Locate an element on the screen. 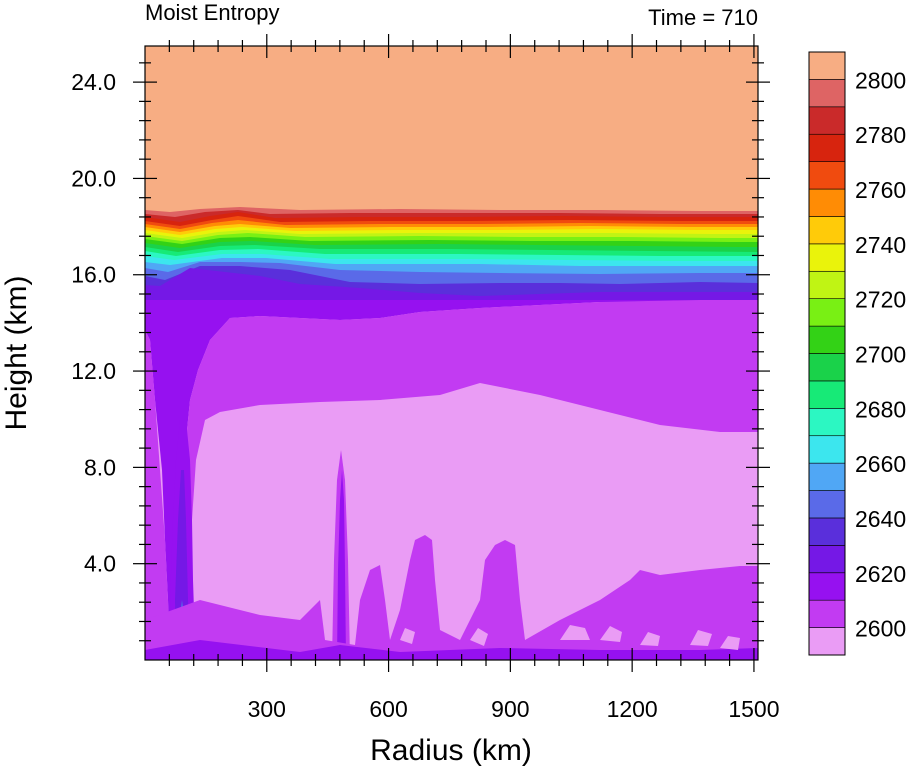 This screenshot has height=774, width=917. y-tick-label: 4.0 is located at coordinates (100, 564).